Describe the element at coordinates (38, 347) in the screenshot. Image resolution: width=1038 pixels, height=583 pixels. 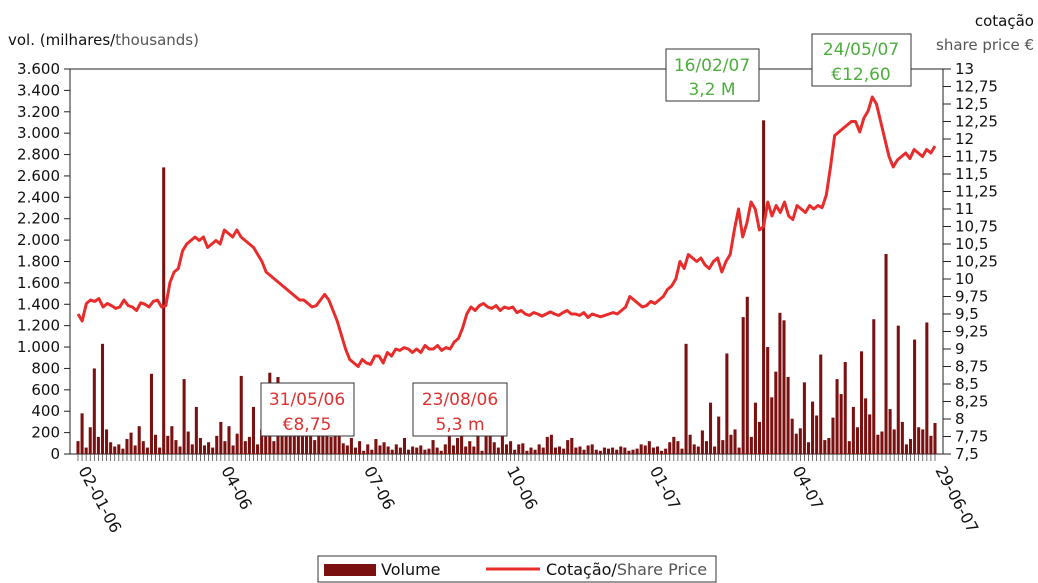
I see `left-tick-label: 1.000` at that location.